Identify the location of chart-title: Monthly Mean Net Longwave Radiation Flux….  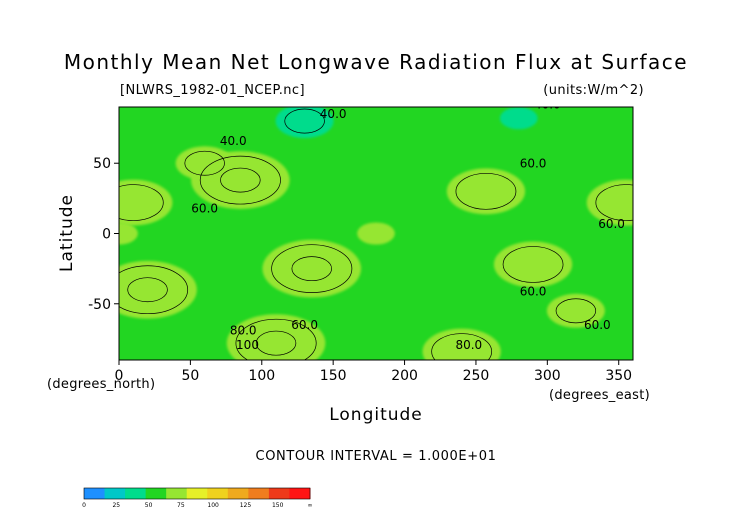
(376, 62).